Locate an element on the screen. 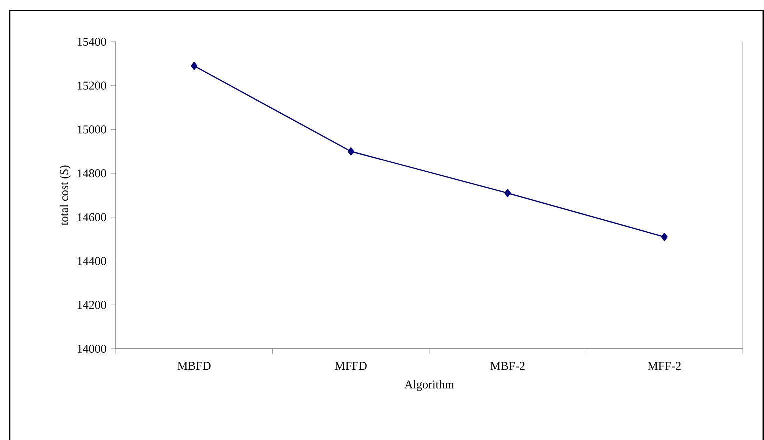  x-tick-label: MBF-2 is located at coordinates (507, 366).